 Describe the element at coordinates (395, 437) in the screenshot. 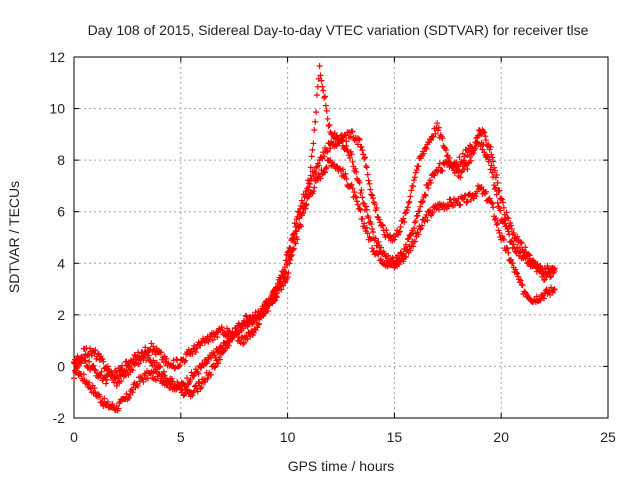

I see `x-tick-label: 15` at that location.